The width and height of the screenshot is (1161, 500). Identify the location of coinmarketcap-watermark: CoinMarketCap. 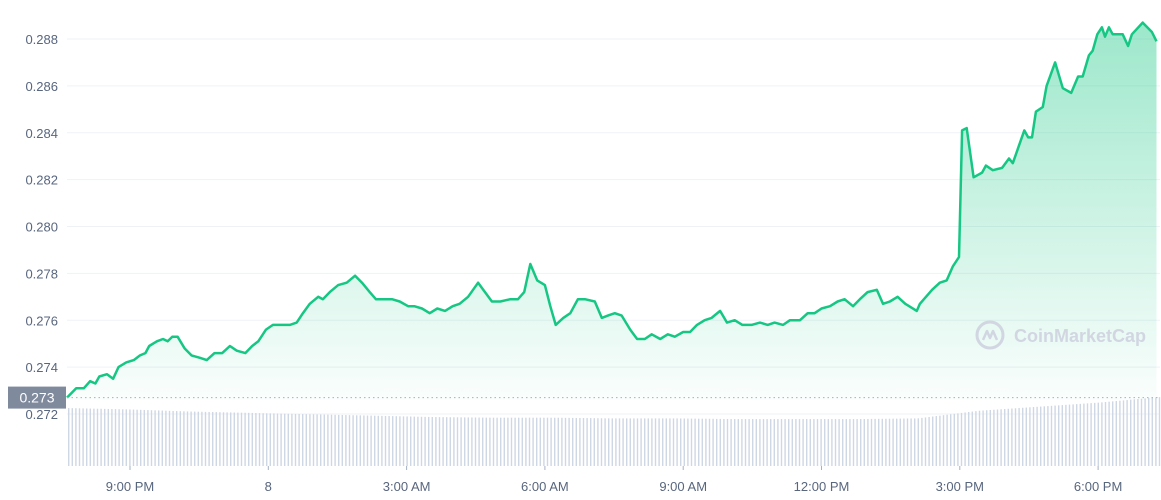
(1060, 335).